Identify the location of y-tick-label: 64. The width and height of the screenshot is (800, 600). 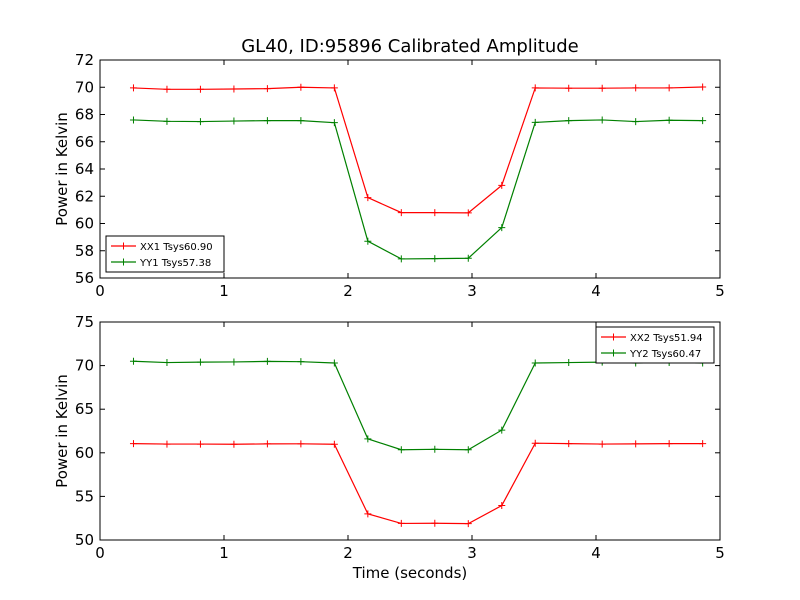
(84, 169).